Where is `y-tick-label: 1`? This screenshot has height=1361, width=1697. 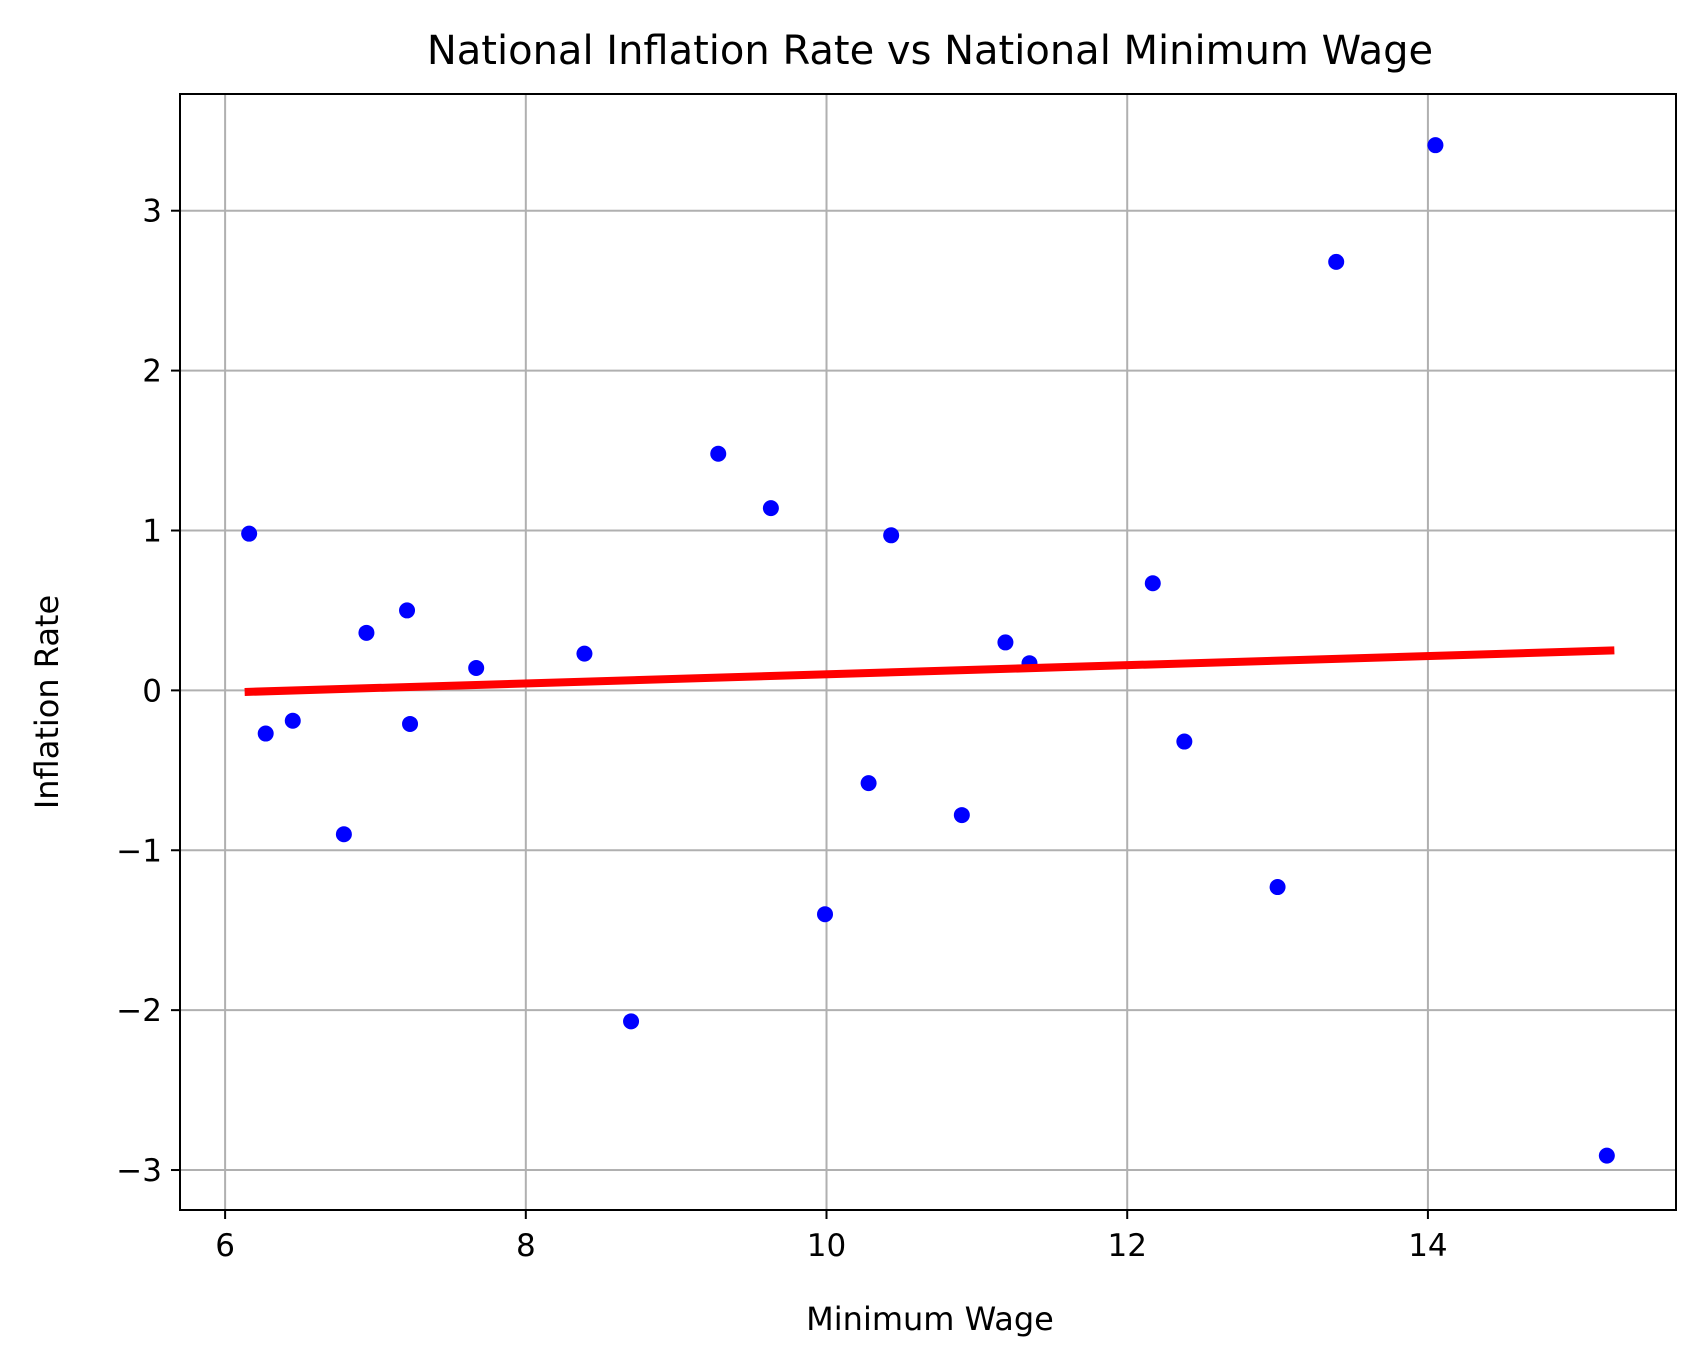
y-tick-label: 1 is located at coordinates (152, 531).